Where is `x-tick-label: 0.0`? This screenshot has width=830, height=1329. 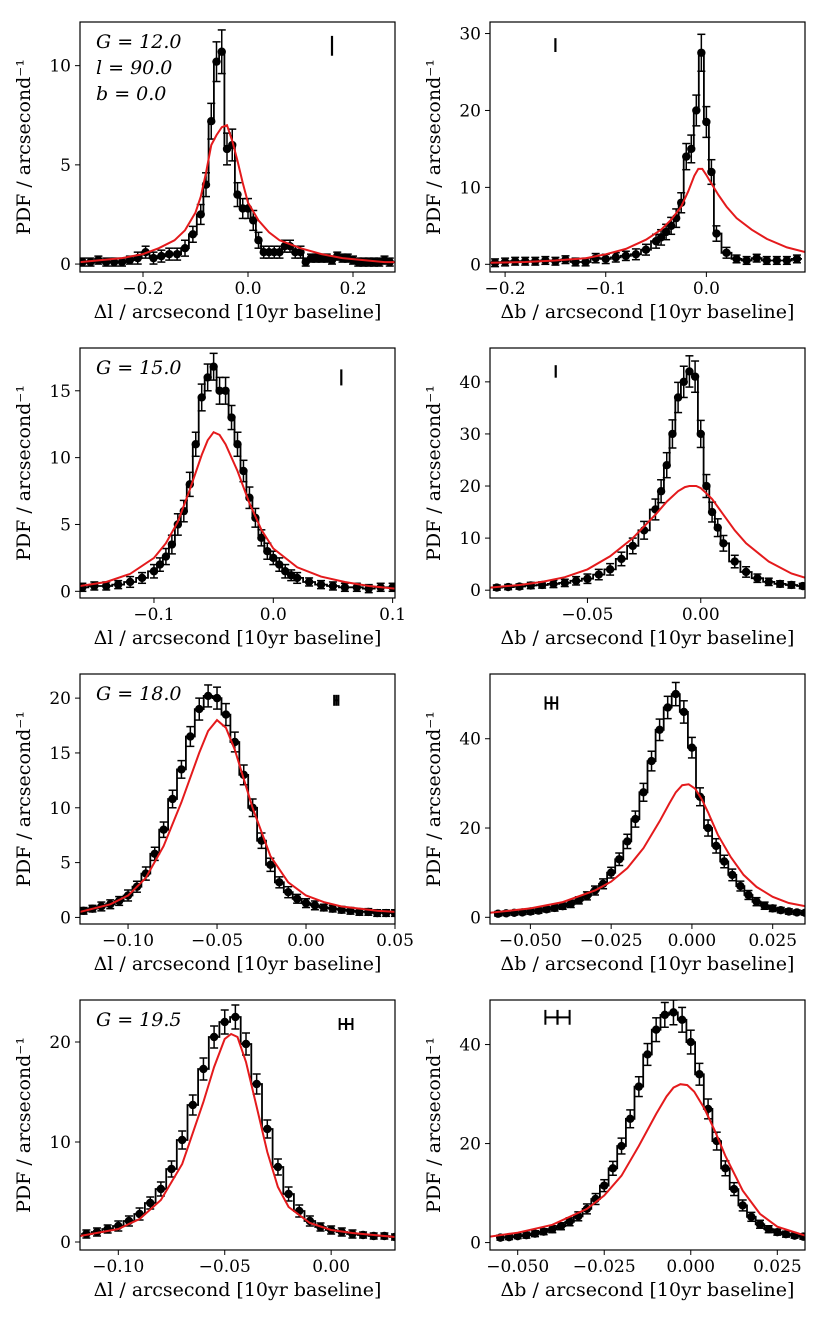
x-tick-label: 0.0 is located at coordinates (706, 289).